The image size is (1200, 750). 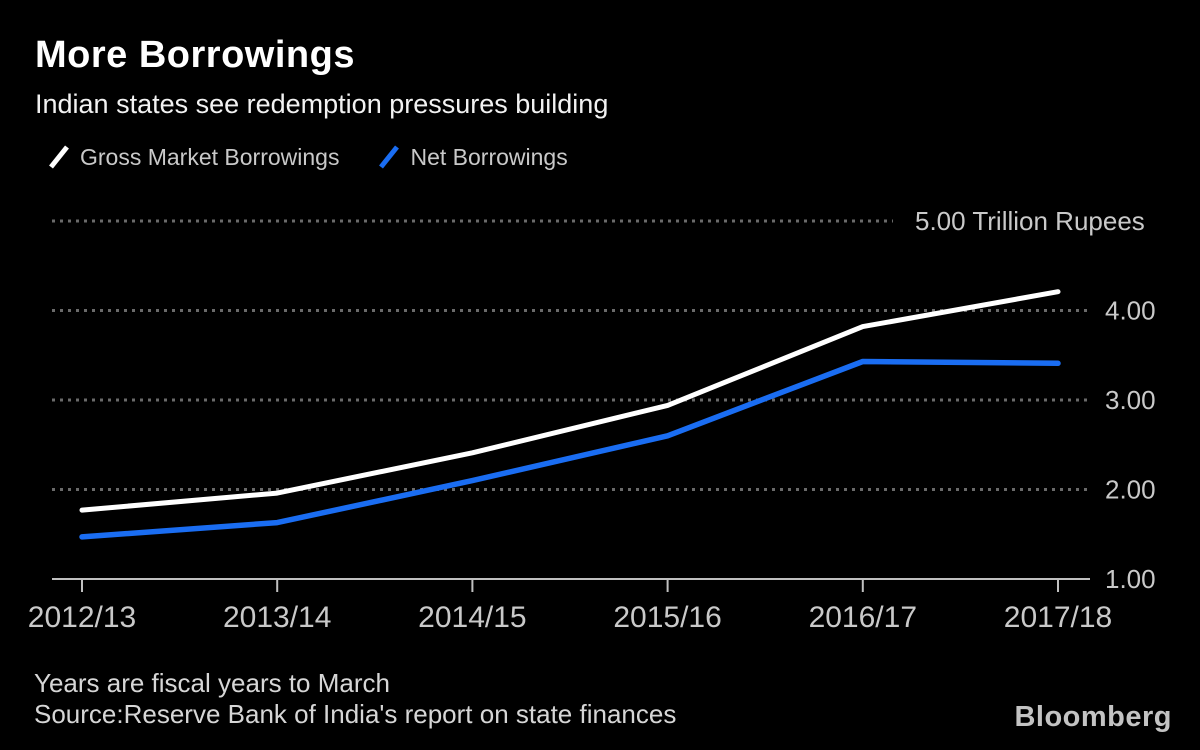 What do you see at coordinates (1058, 617) in the screenshot?
I see `x-tick-label: 2017/18` at bounding box center [1058, 617].